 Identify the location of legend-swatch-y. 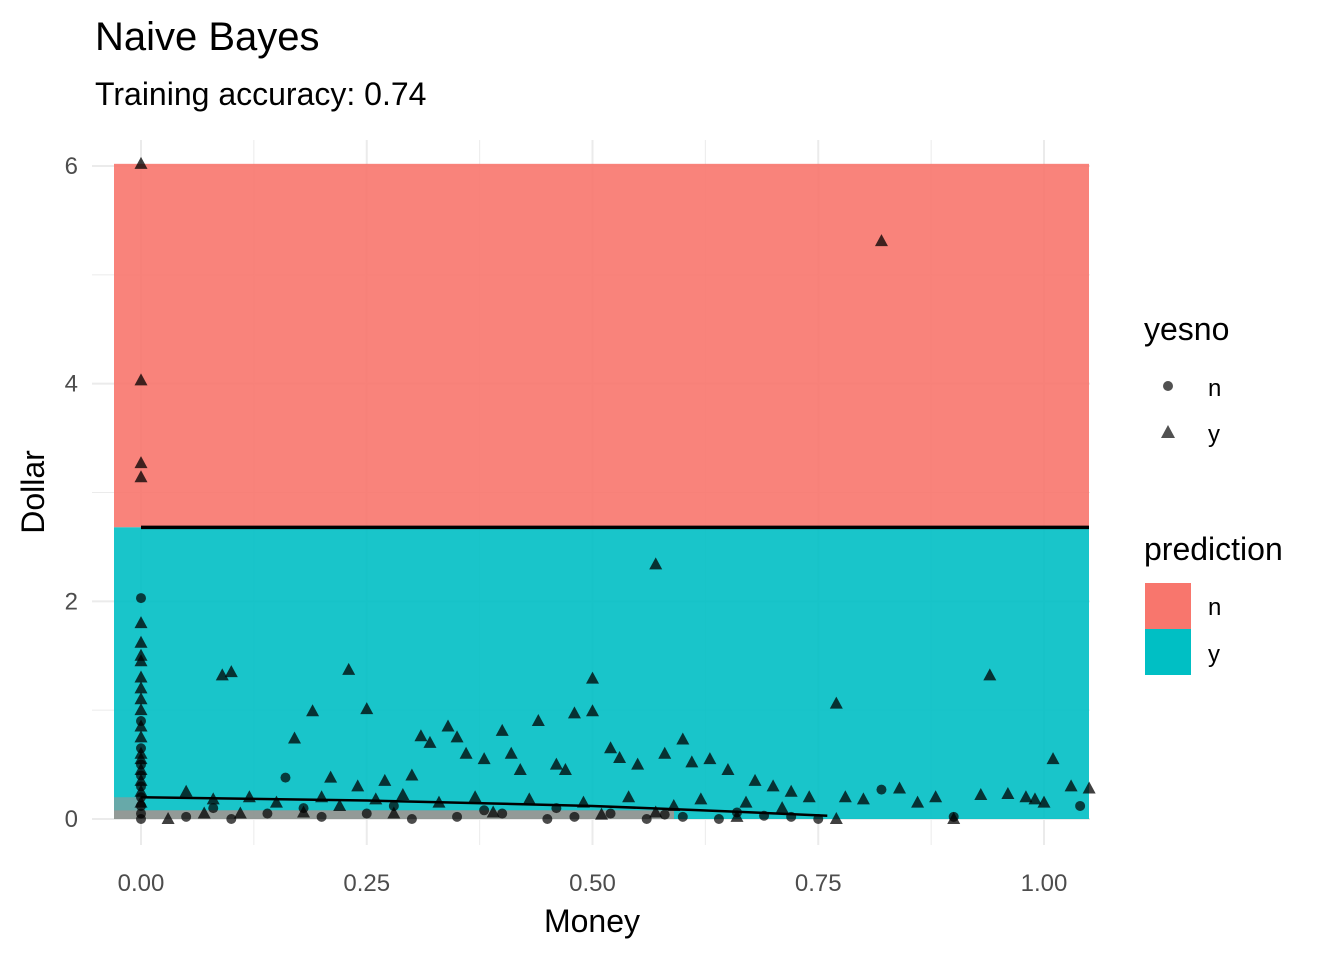
(1168, 652).